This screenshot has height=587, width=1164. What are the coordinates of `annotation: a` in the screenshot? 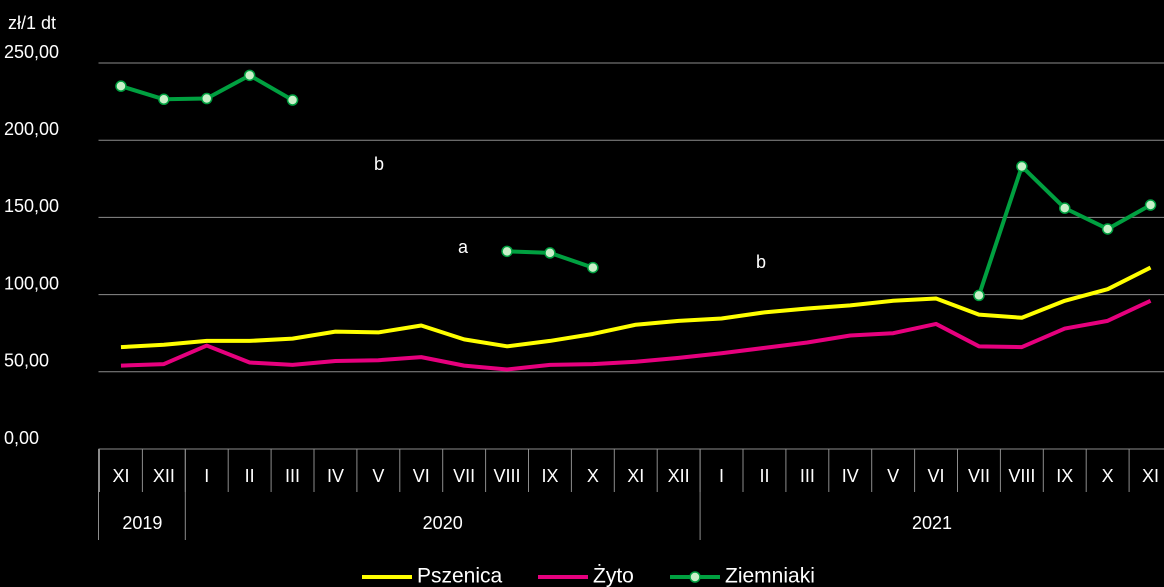 It's located at (463, 247).